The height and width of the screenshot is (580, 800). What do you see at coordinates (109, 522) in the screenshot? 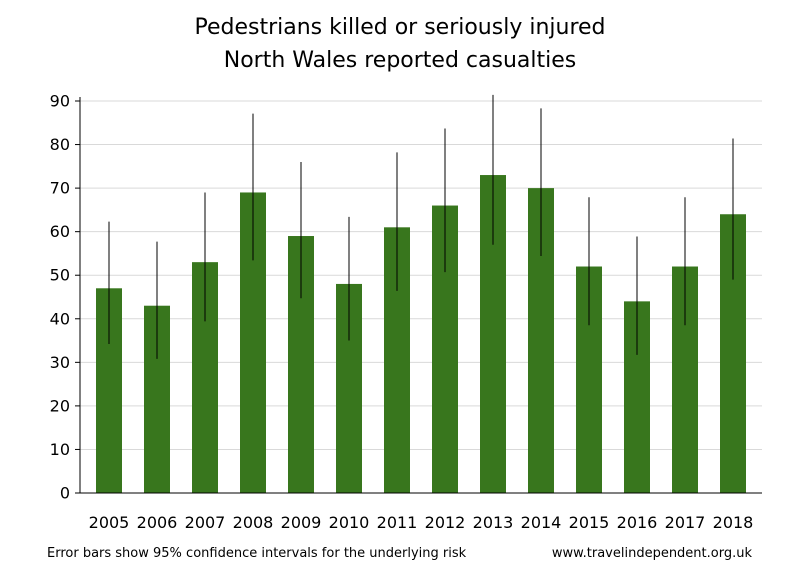
I see `x-tick-label: 2005` at bounding box center [109, 522].